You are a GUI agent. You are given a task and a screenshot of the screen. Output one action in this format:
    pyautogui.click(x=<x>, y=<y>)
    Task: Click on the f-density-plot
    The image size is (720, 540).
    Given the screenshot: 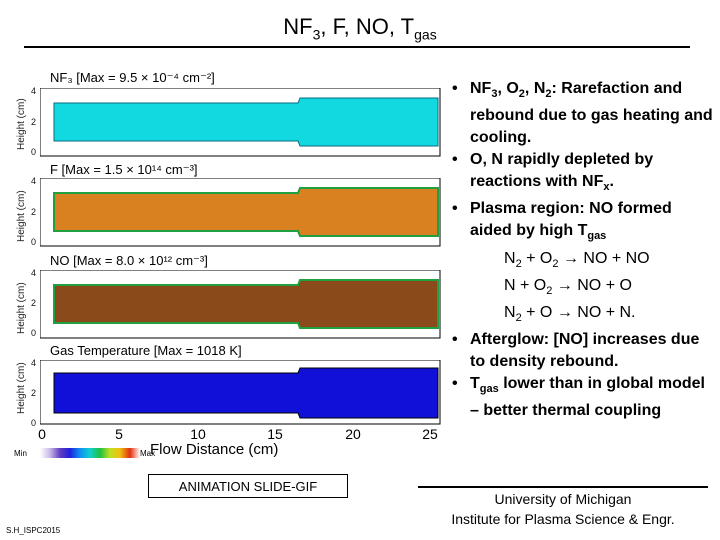 What is the action you would take?
    pyautogui.click(x=240, y=212)
    